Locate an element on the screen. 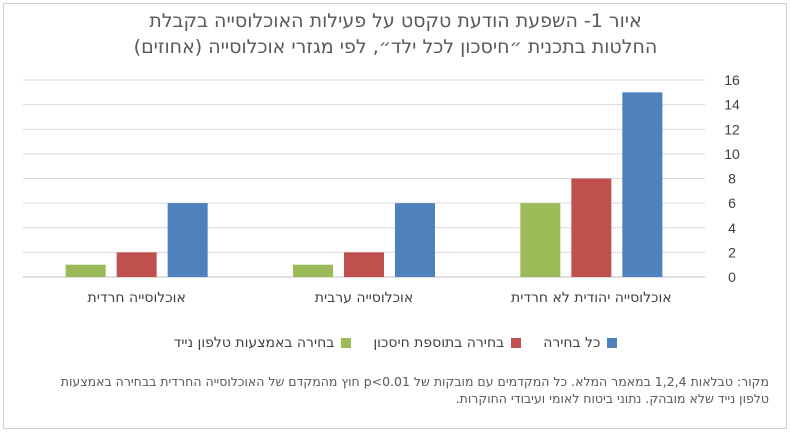 The height and width of the screenshot is (433, 791). y-tick-label: 12 is located at coordinates (732, 129).